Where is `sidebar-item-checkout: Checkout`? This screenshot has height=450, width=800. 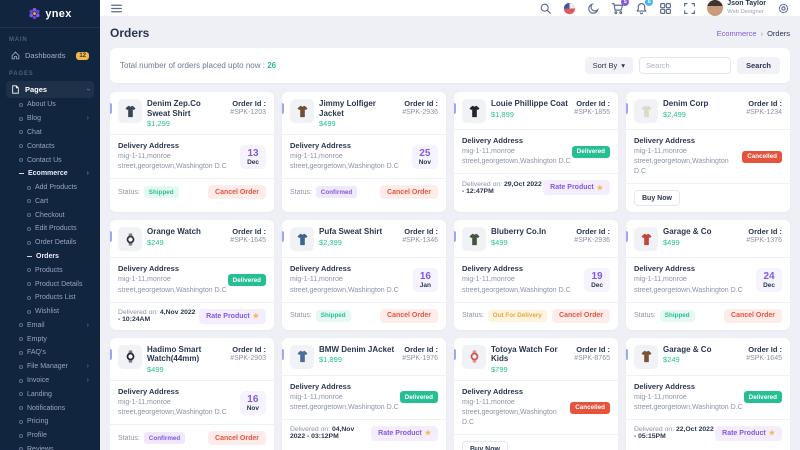 sidebar-item-checkout: Checkout is located at coordinates (50, 215).